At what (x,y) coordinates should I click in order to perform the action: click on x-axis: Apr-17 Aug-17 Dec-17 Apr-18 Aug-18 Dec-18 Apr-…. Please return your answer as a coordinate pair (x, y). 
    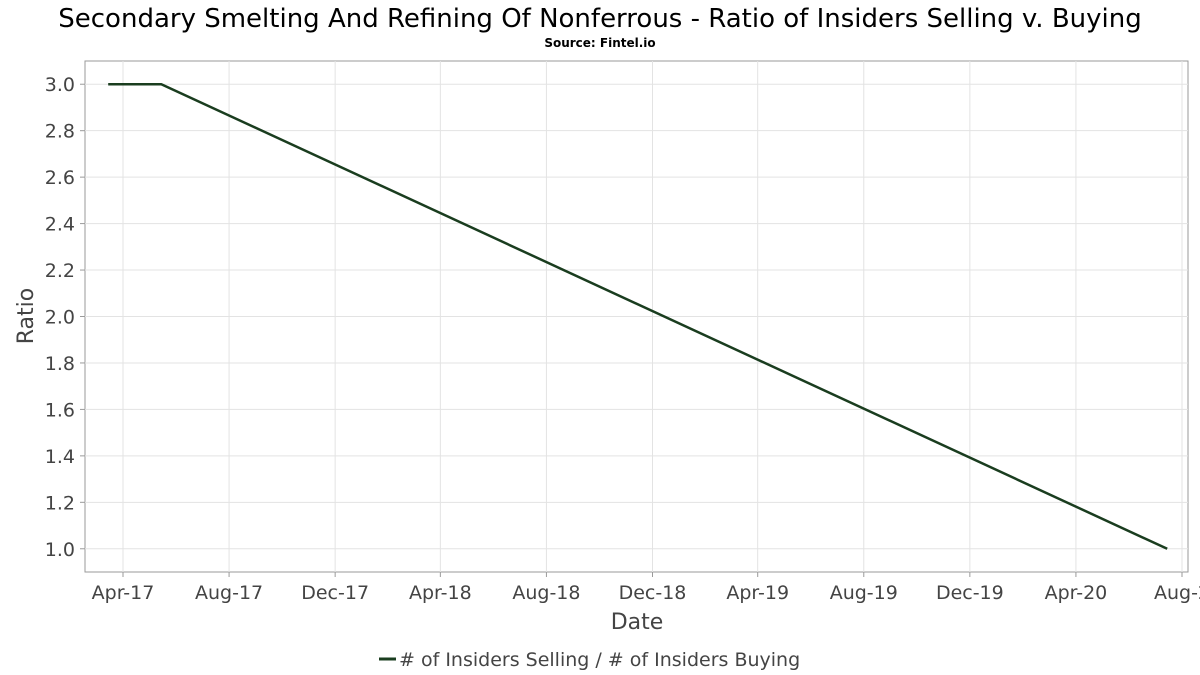
    Looking at the image, I should click on (646, 588).